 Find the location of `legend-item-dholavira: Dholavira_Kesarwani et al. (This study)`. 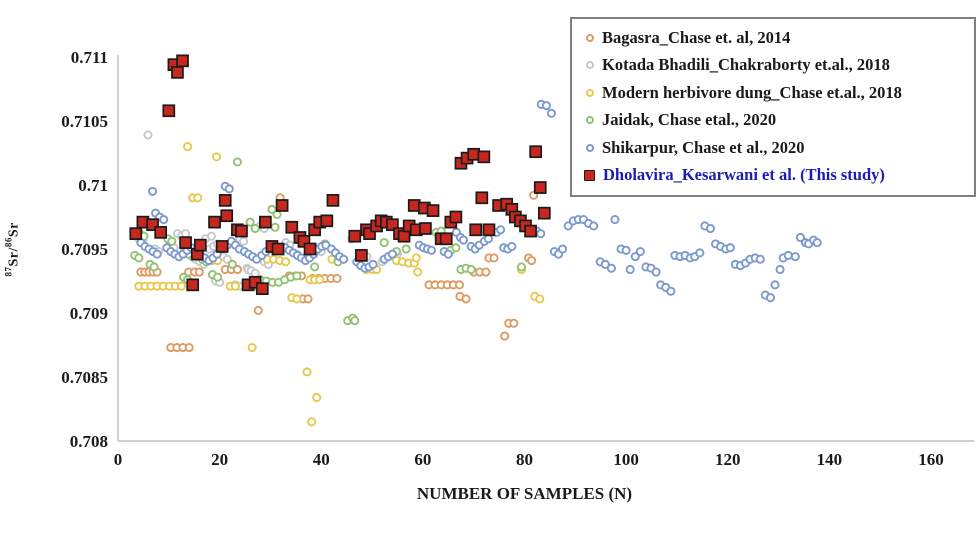

legend-item-dholavira: Dholavira_Kesarwani et al. (This study) is located at coordinates (773, 176).